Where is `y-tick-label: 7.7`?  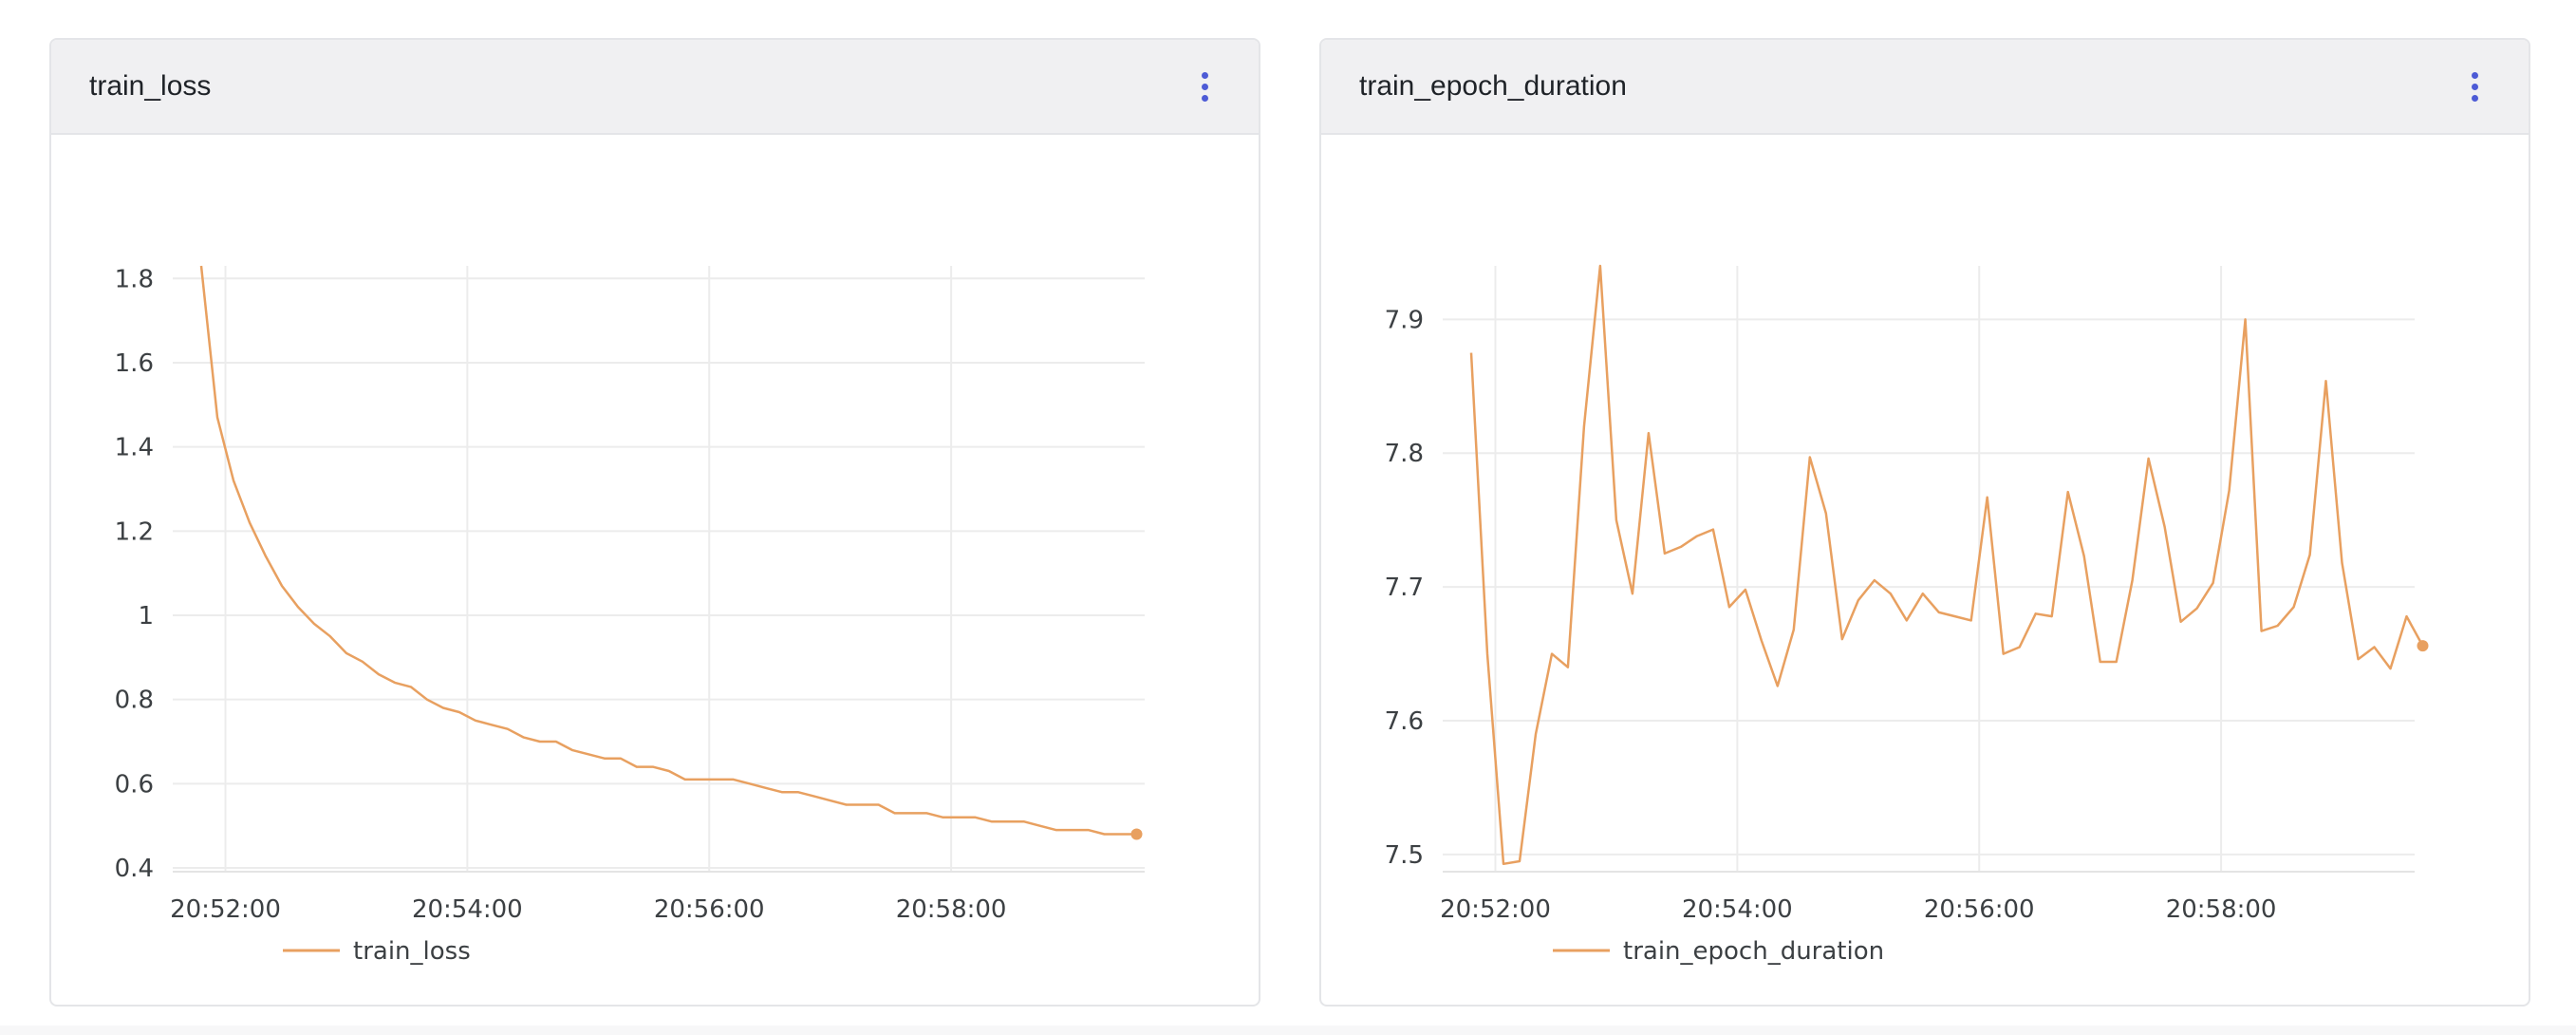 y-tick-label: 7.7 is located at coordinates (1405, 588).